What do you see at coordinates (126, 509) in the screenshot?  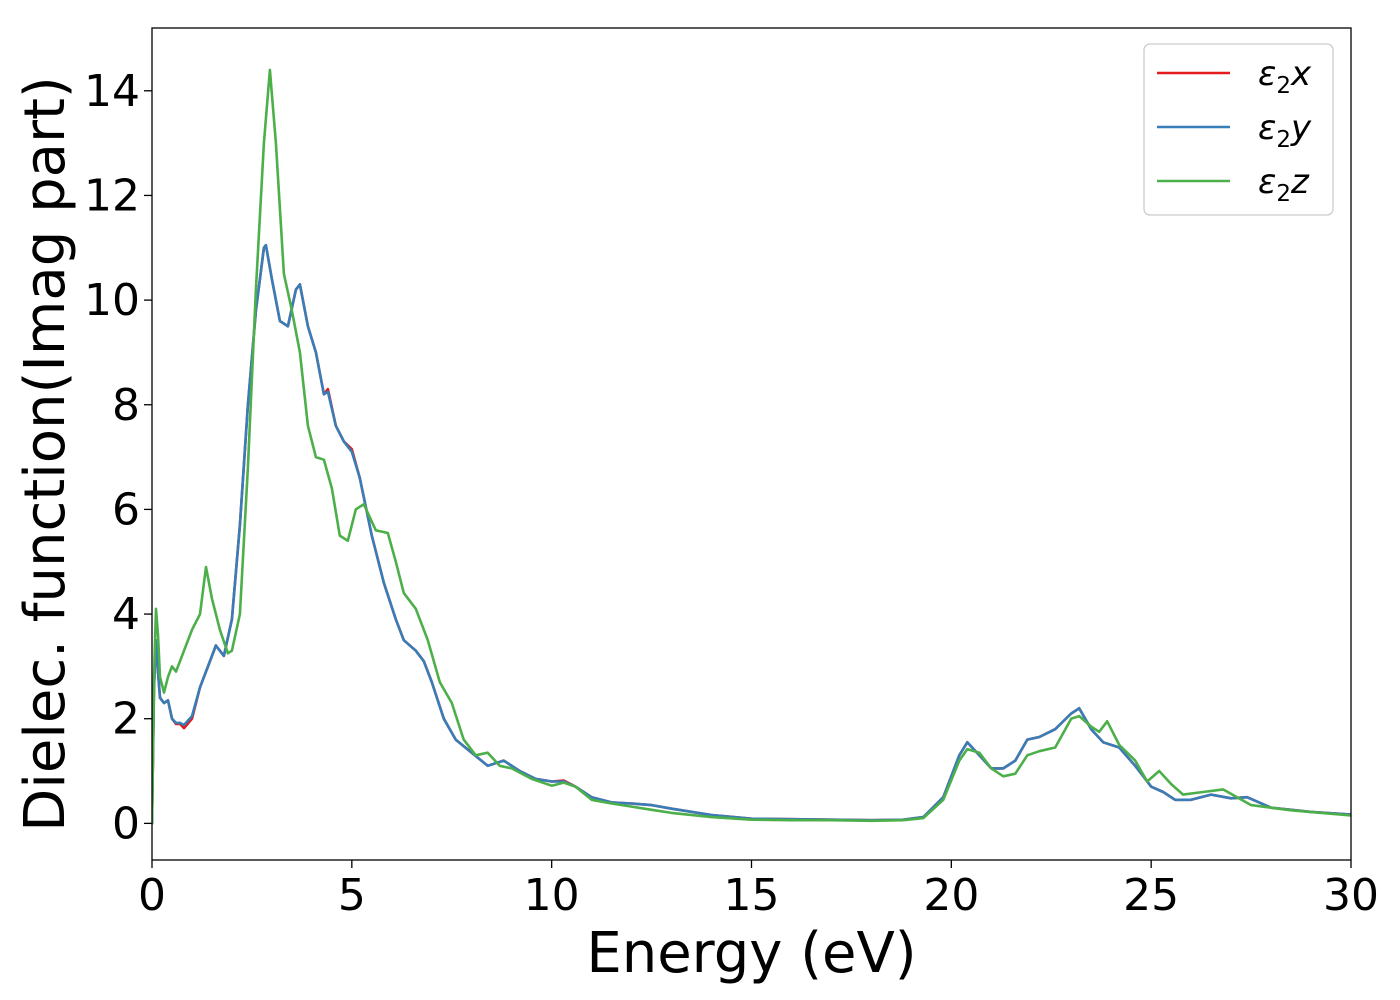 I see `y-tick-label: 6` at bounding box center [126, 509].